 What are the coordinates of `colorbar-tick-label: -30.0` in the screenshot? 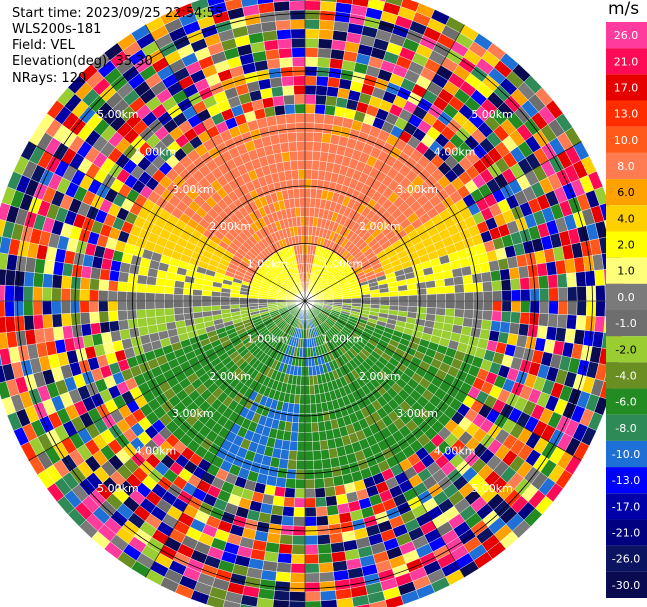 It's located at (626, 585).